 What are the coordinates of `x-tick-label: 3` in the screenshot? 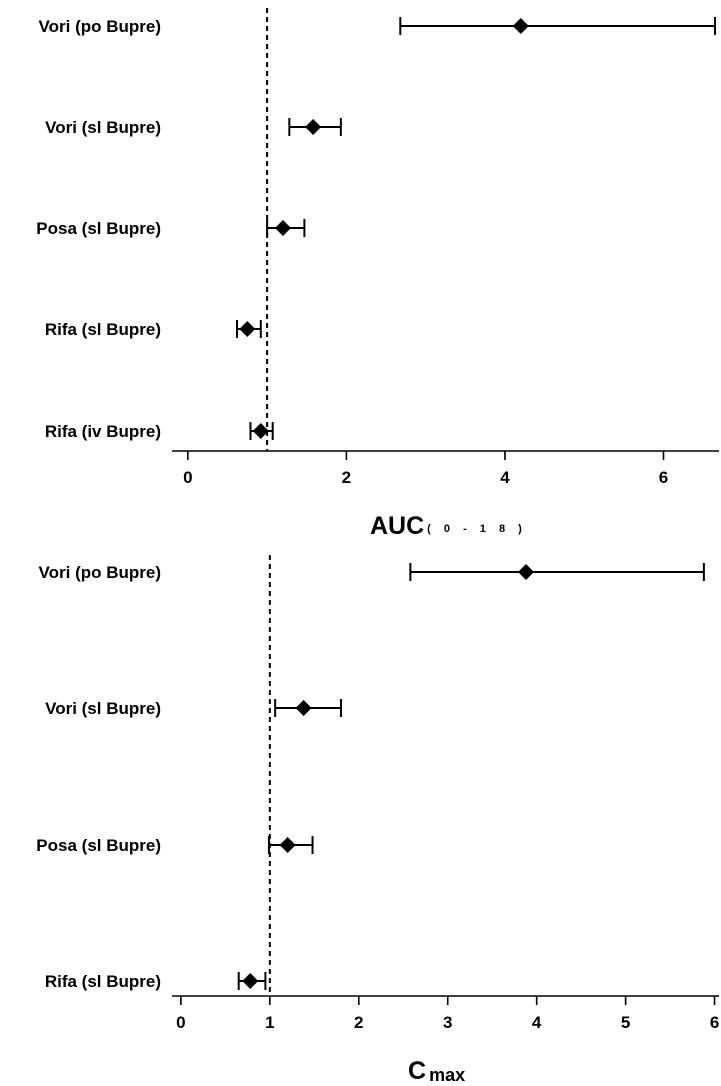 It's located at (447, 1022).